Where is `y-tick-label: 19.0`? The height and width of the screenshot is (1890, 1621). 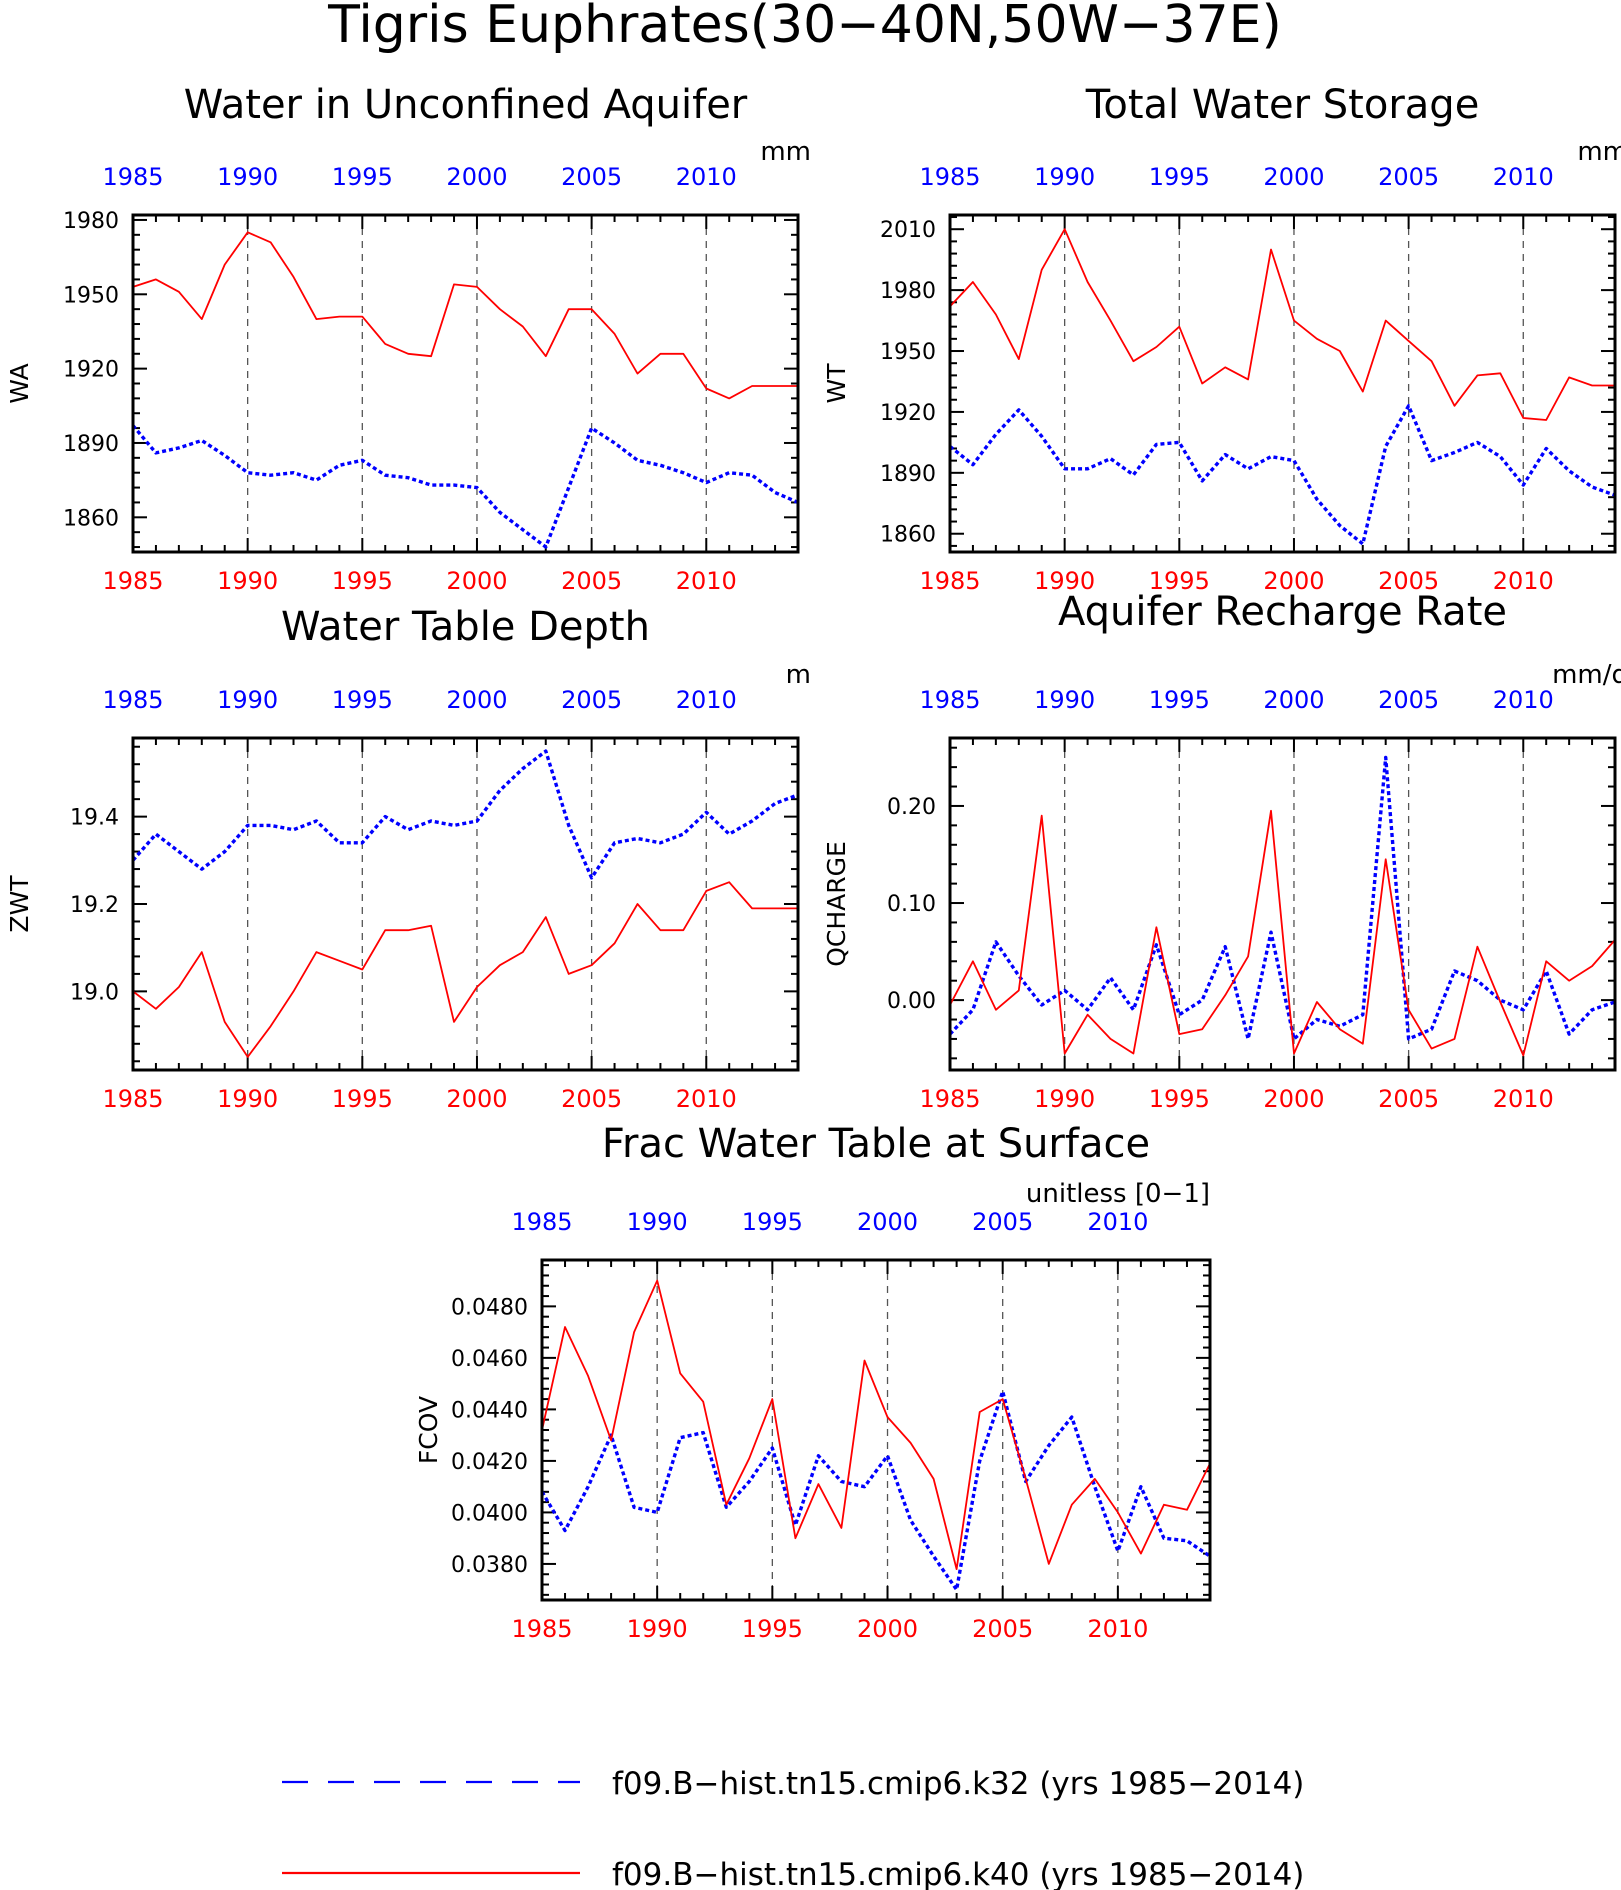 y-tick-label: 19.0 is located at coordinates (94, 992).